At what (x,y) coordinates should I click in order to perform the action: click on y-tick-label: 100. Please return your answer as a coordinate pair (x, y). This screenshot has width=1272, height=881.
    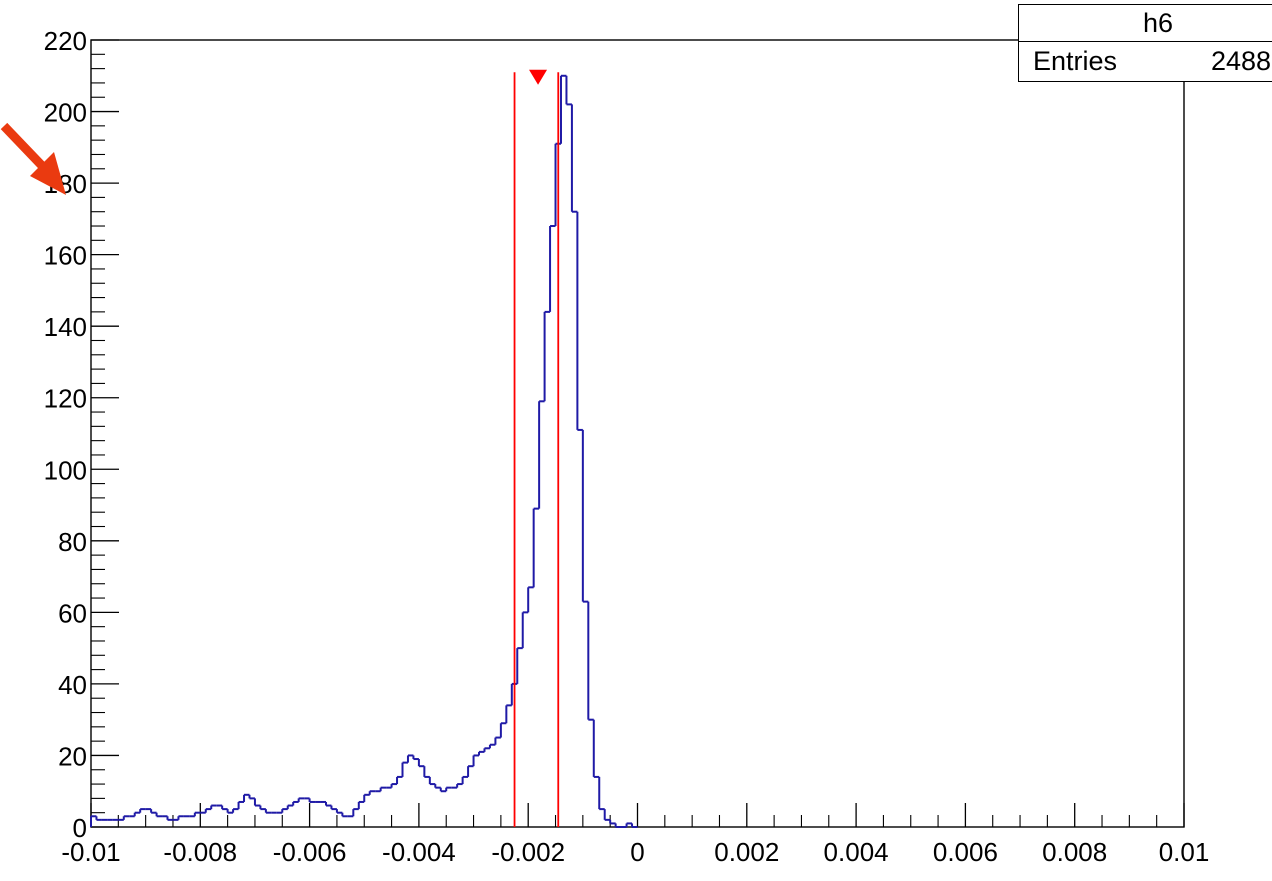
    Looking at the image, I should click on (65, 470).